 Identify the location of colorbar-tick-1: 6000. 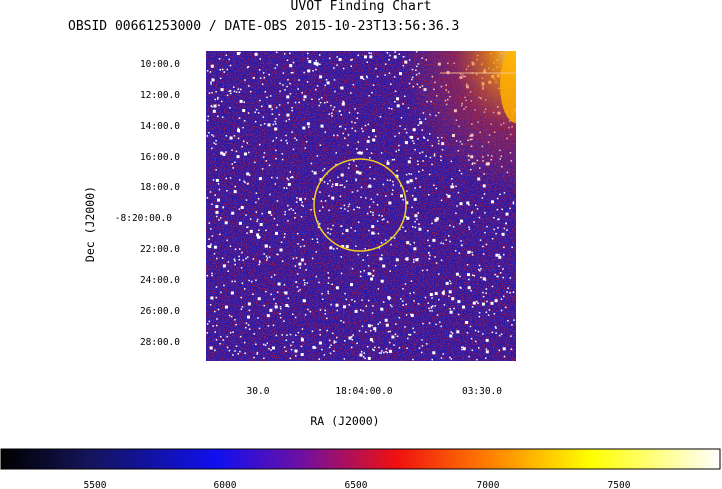
(225, 484).